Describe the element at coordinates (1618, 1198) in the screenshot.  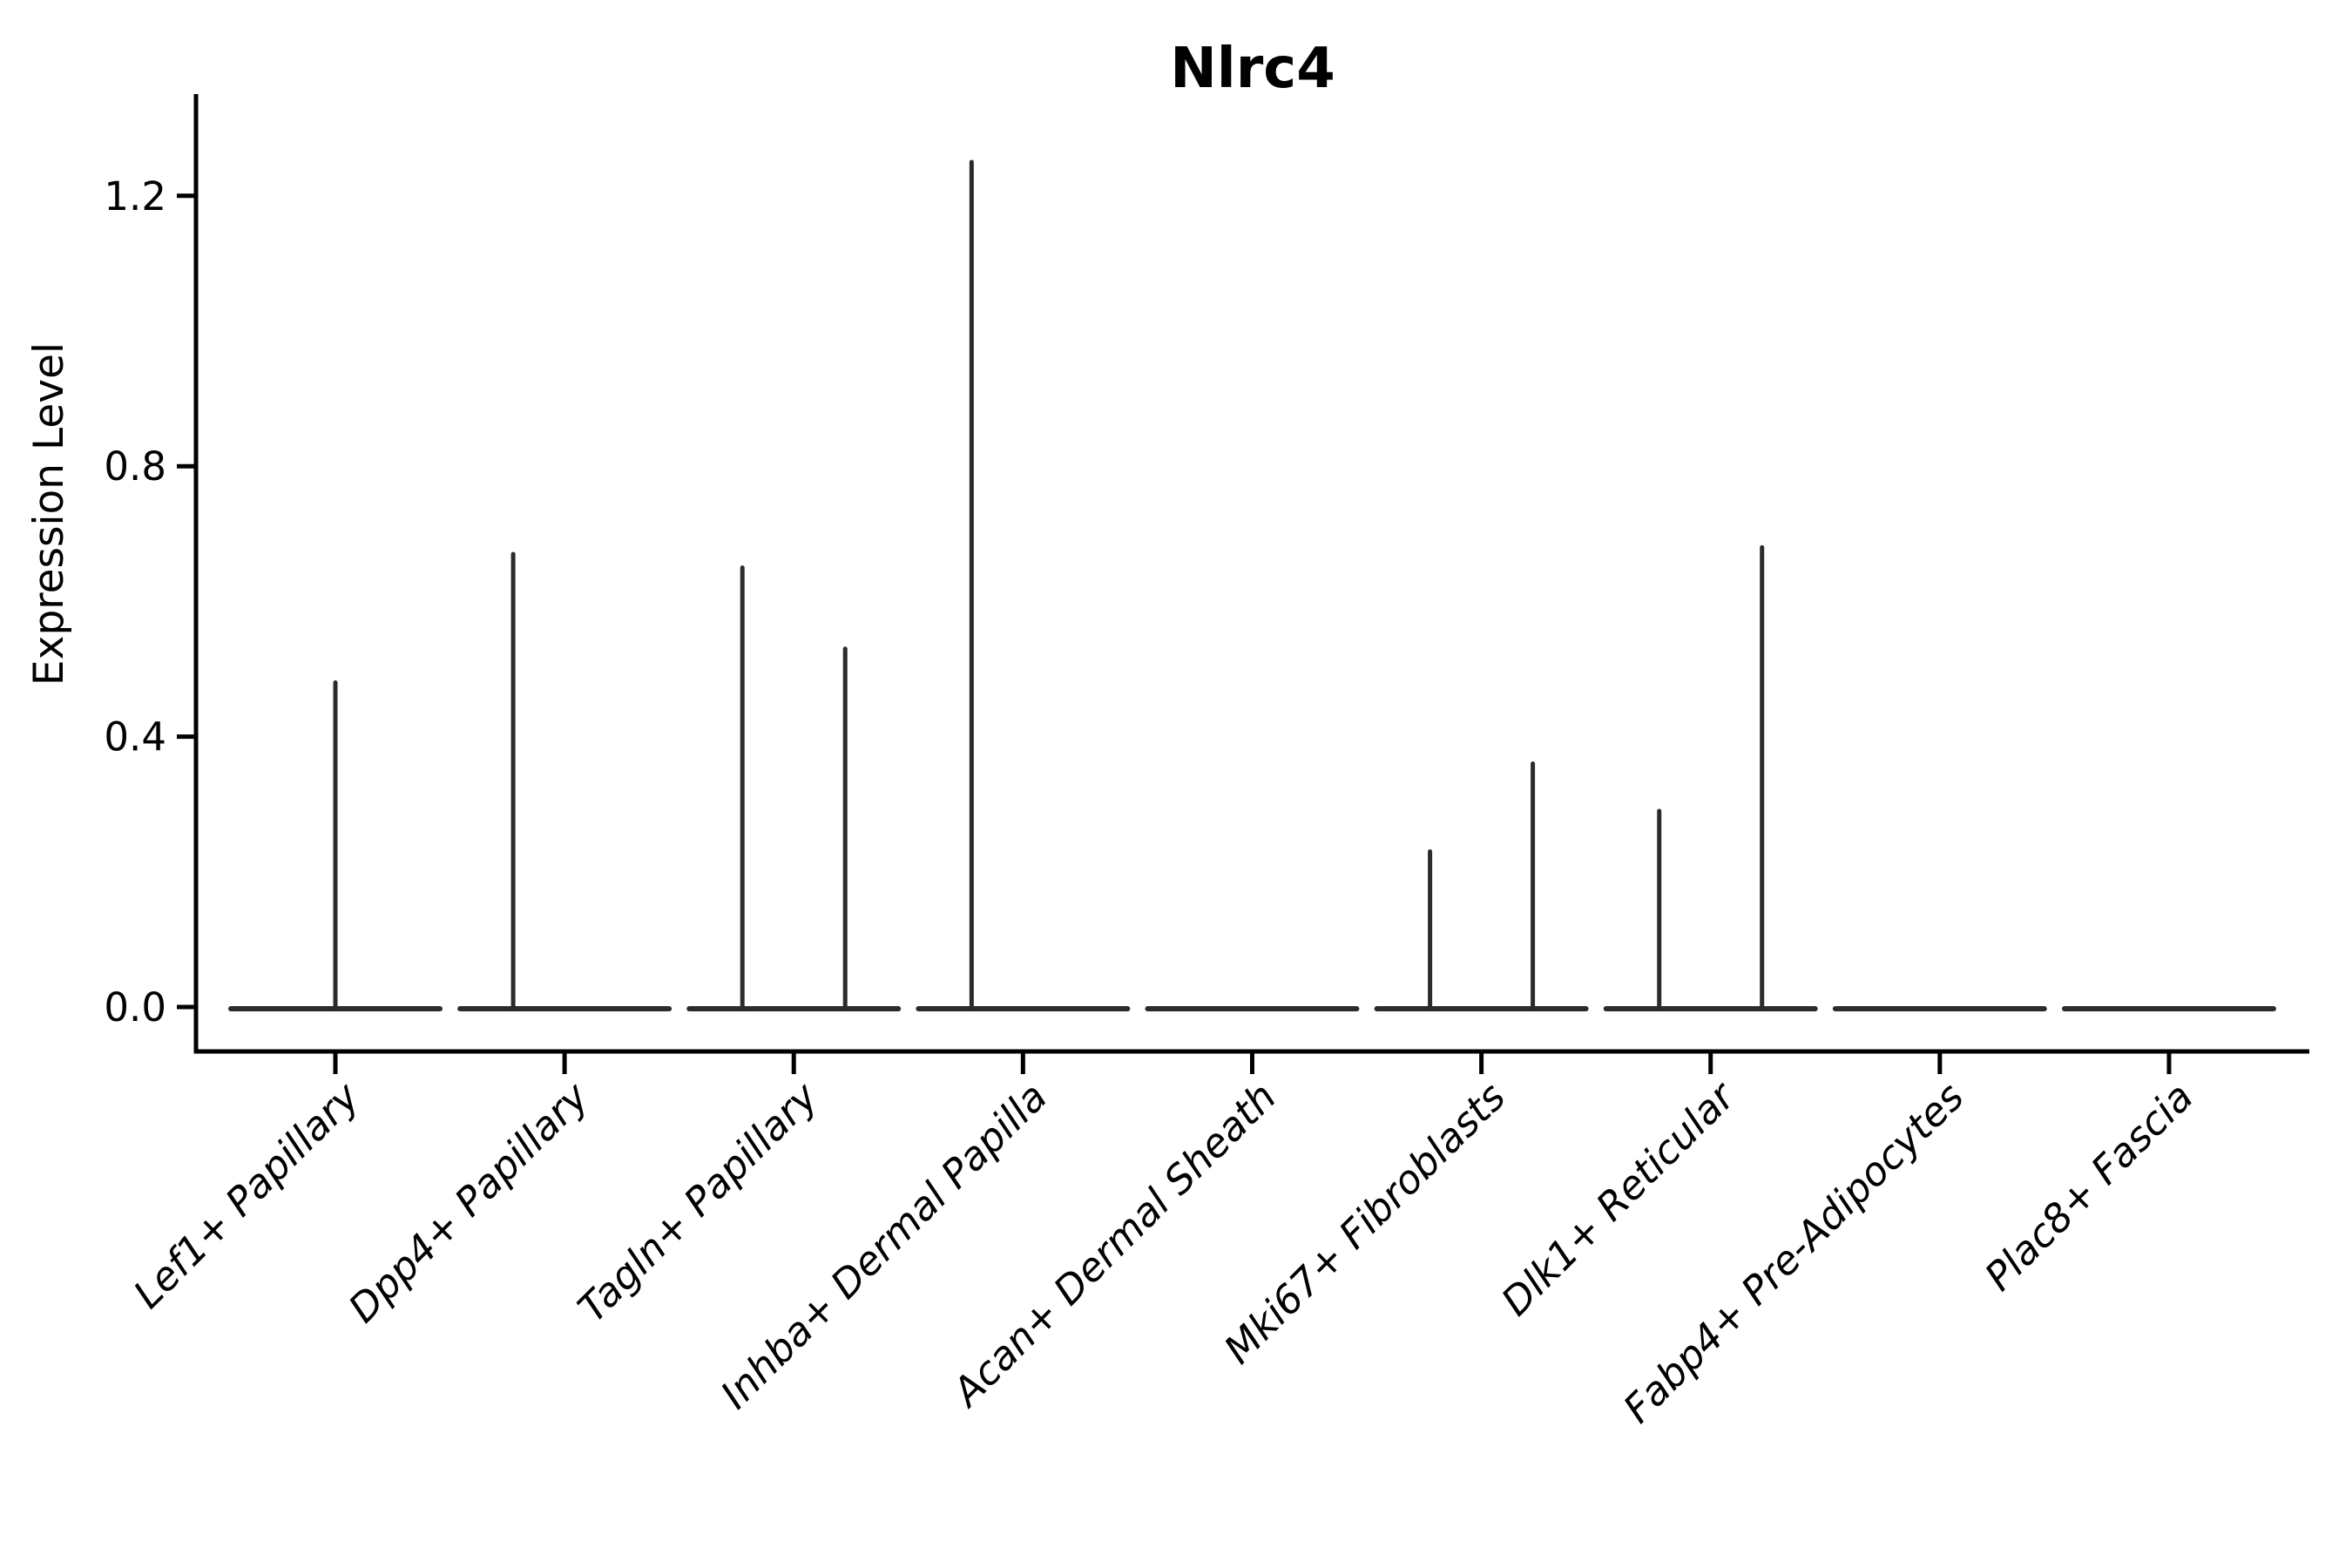
I see `x-tick-label: Dlk1+ Reticular` at that location.